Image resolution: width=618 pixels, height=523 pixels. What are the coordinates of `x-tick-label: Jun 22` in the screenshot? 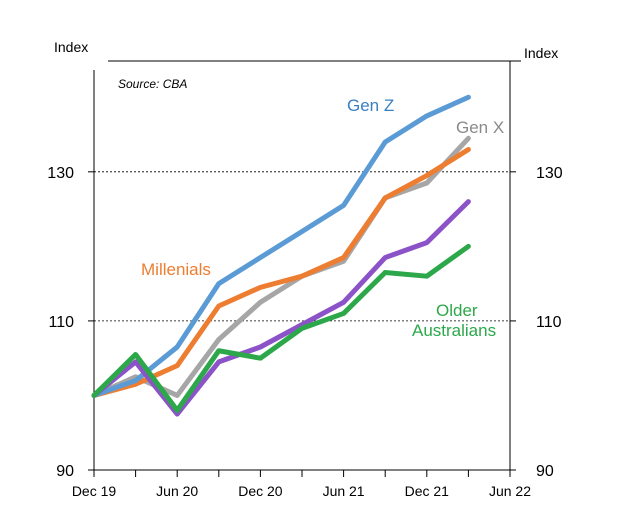 It's located at (510, 491).